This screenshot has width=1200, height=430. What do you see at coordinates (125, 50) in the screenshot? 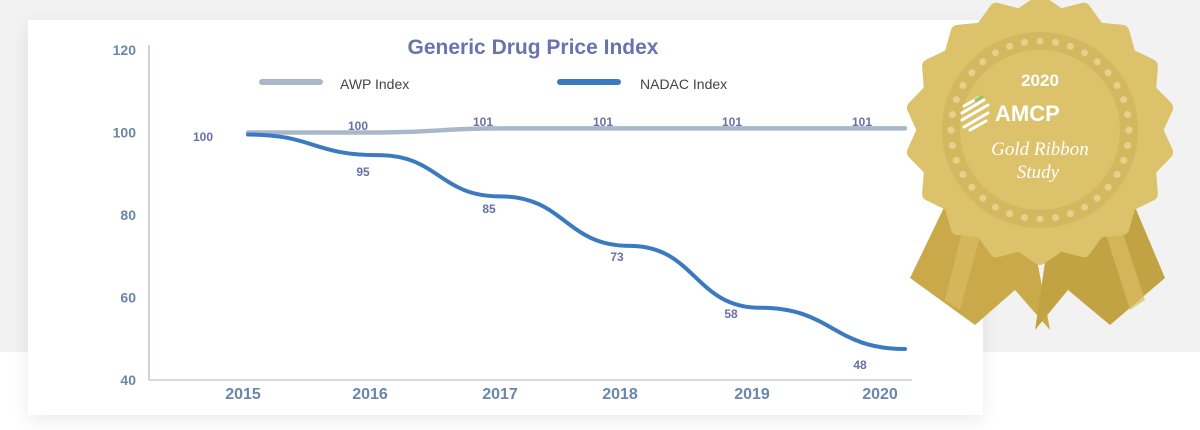
I see `y-tick-label: 120` at bounding box center [125, 50].